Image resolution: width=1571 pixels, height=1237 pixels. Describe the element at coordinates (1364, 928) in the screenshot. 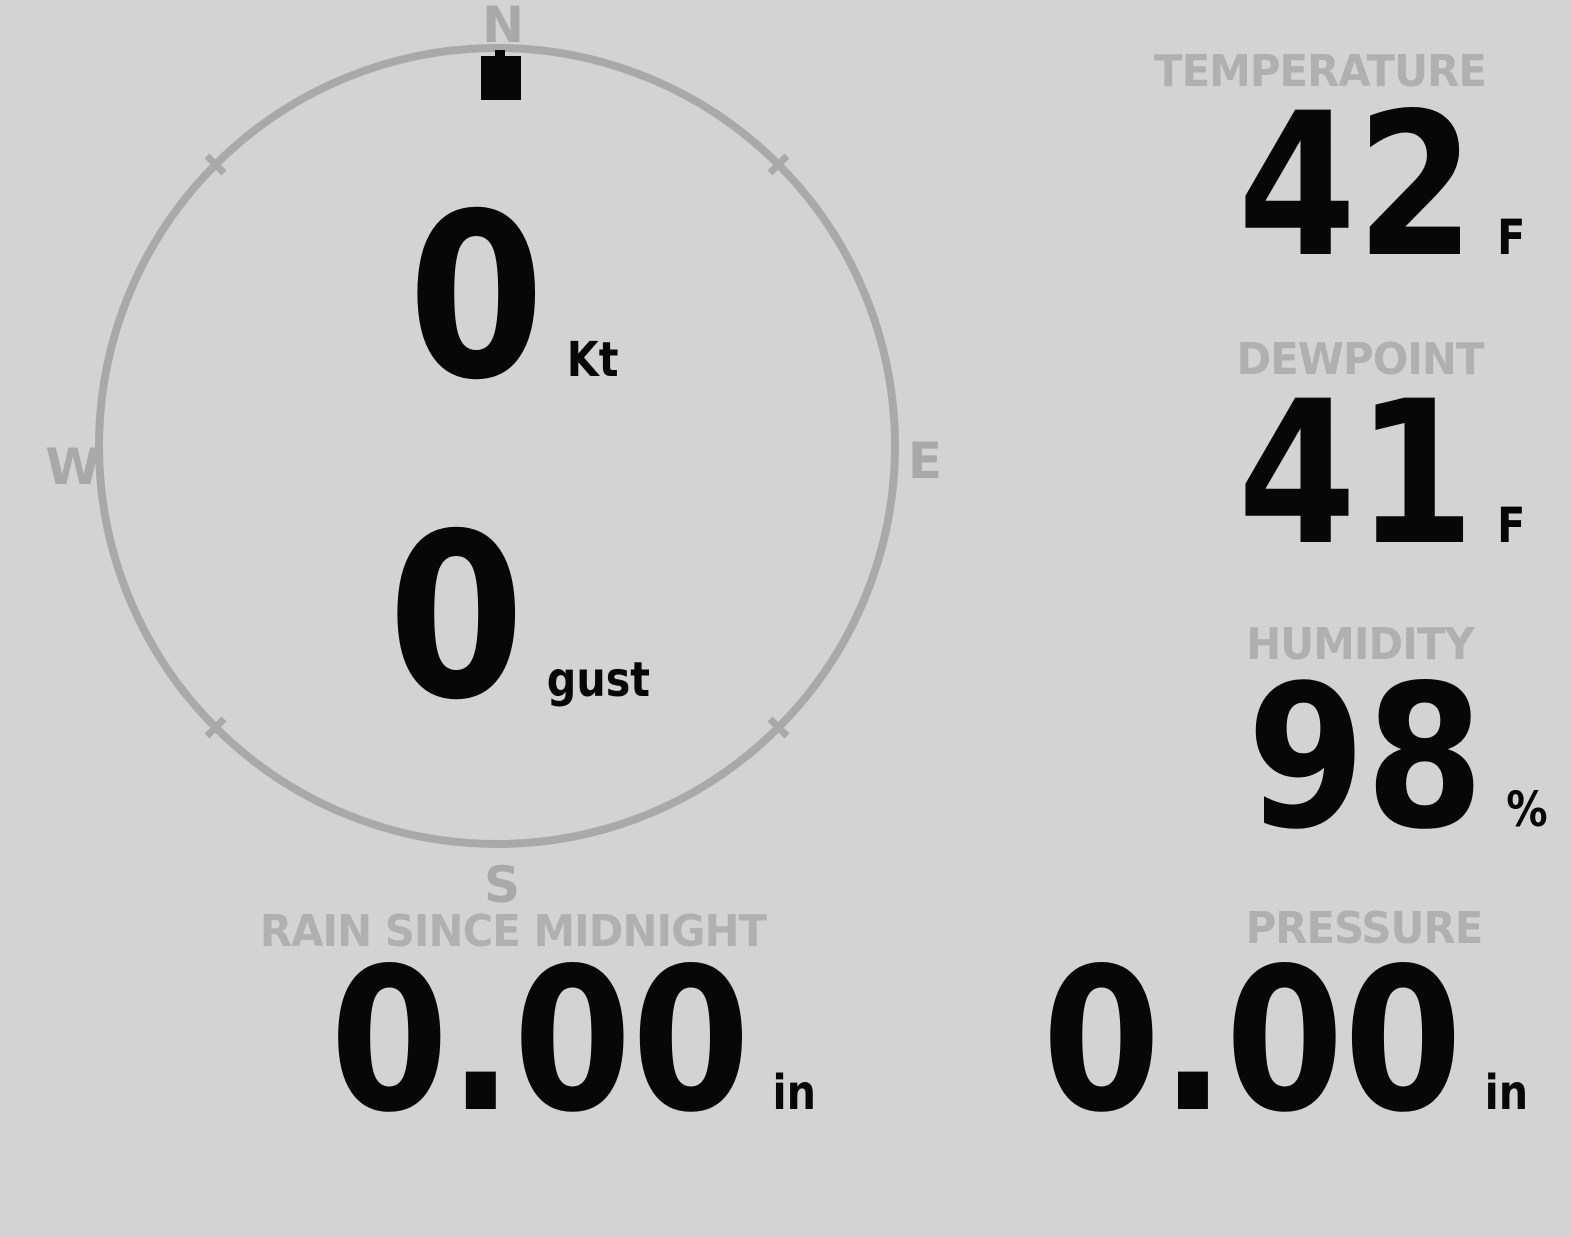

I see `pressure-label: PRESSURE` at that location.